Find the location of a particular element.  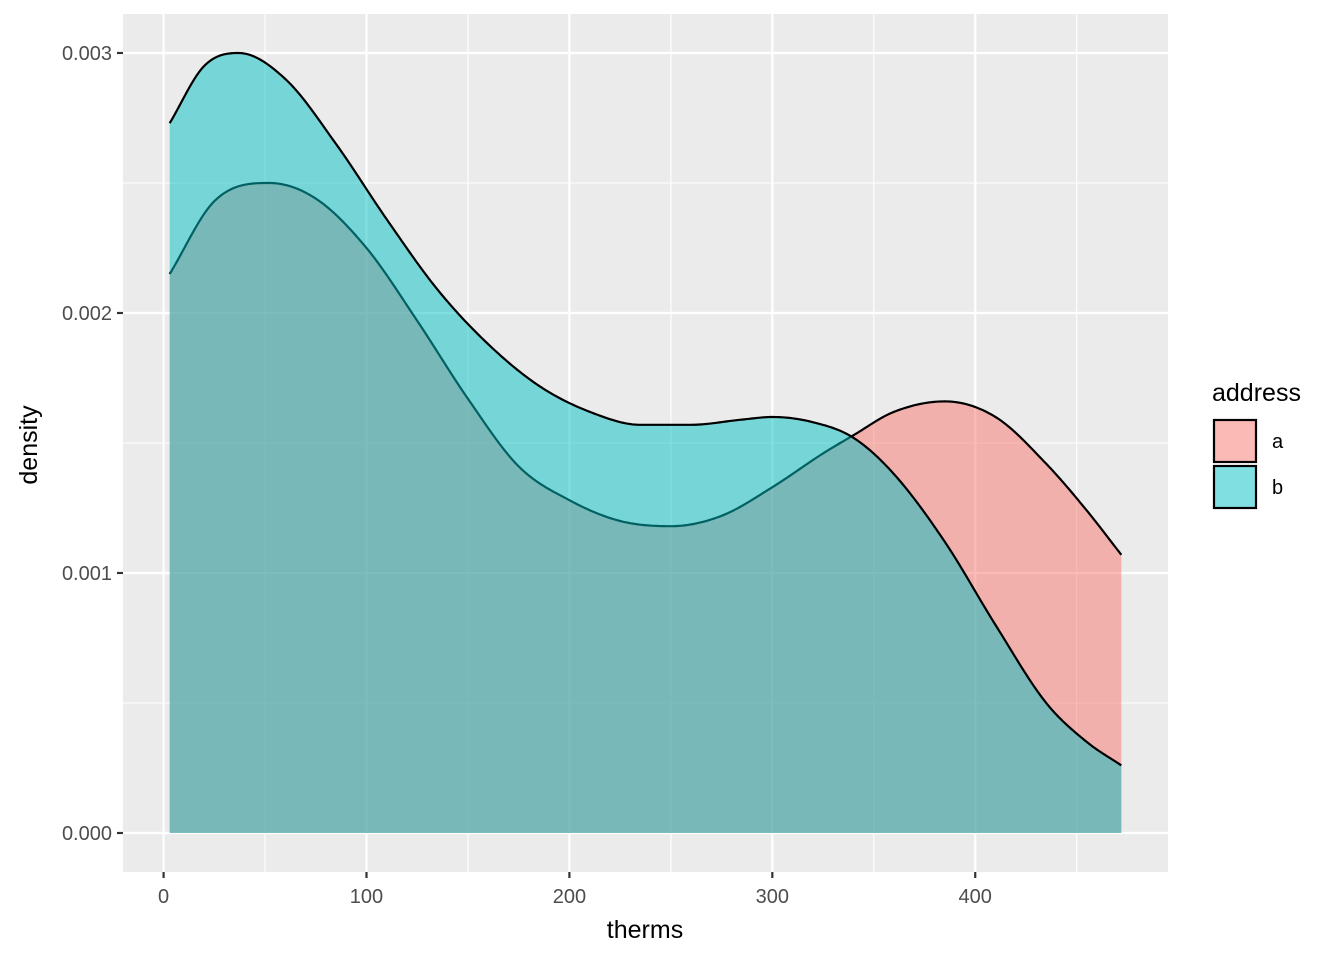

y-tick-label: 0.003 is located at coordinates (87, 54).